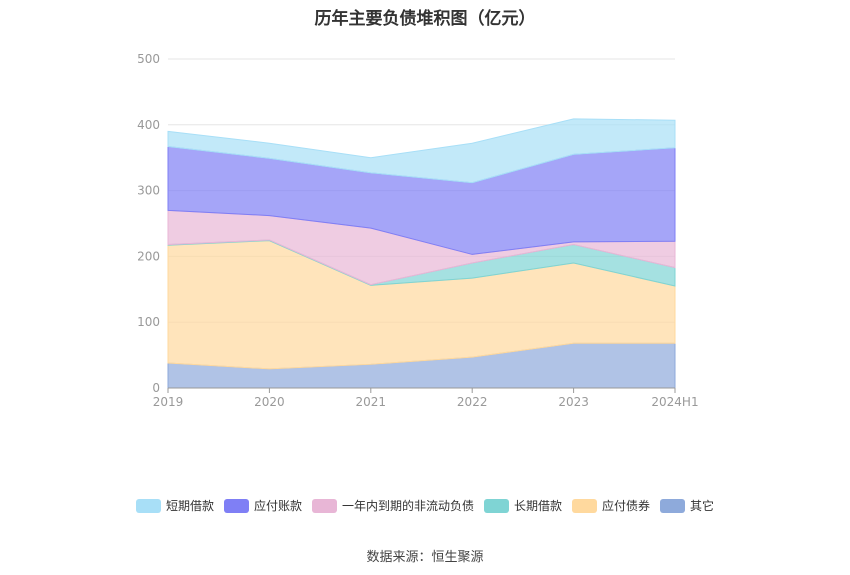 The image size is (850, 575). What do you see at coordinates (189, 506) in the screenshot?
I see `legend-label: 短期借款` at bounding box center [189, 506].